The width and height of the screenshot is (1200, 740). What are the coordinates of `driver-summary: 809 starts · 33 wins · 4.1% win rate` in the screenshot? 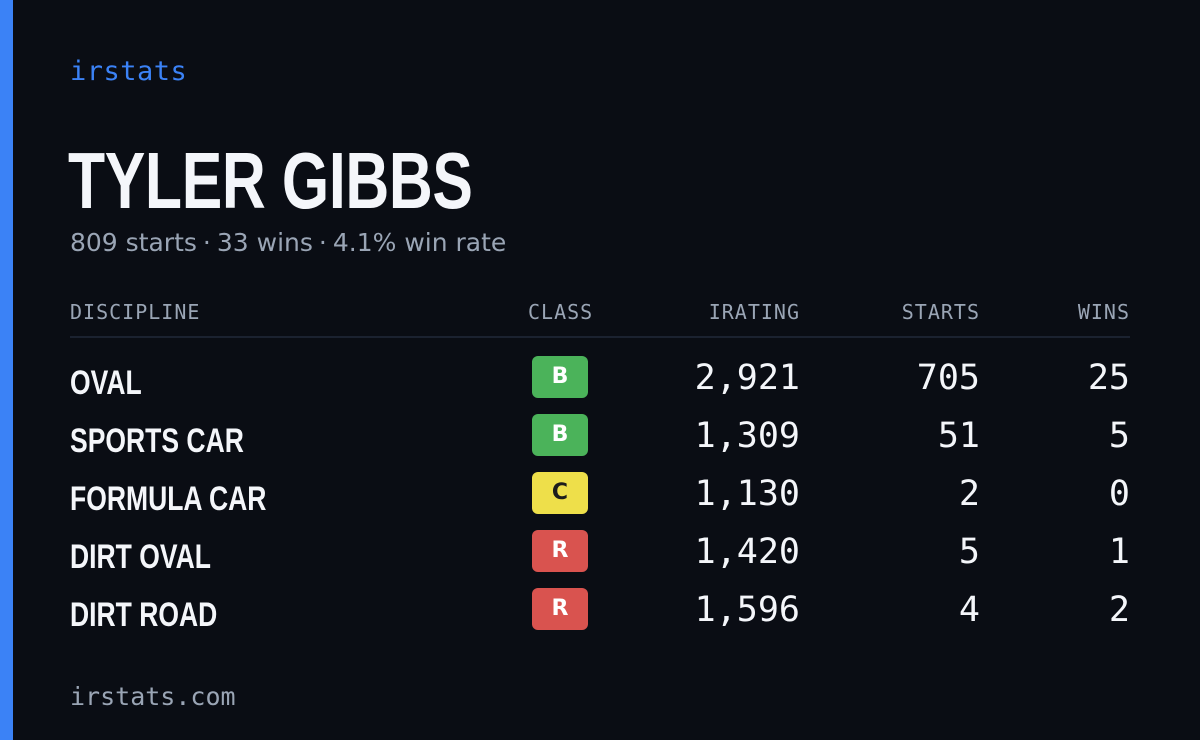 It's located at (288, 242).